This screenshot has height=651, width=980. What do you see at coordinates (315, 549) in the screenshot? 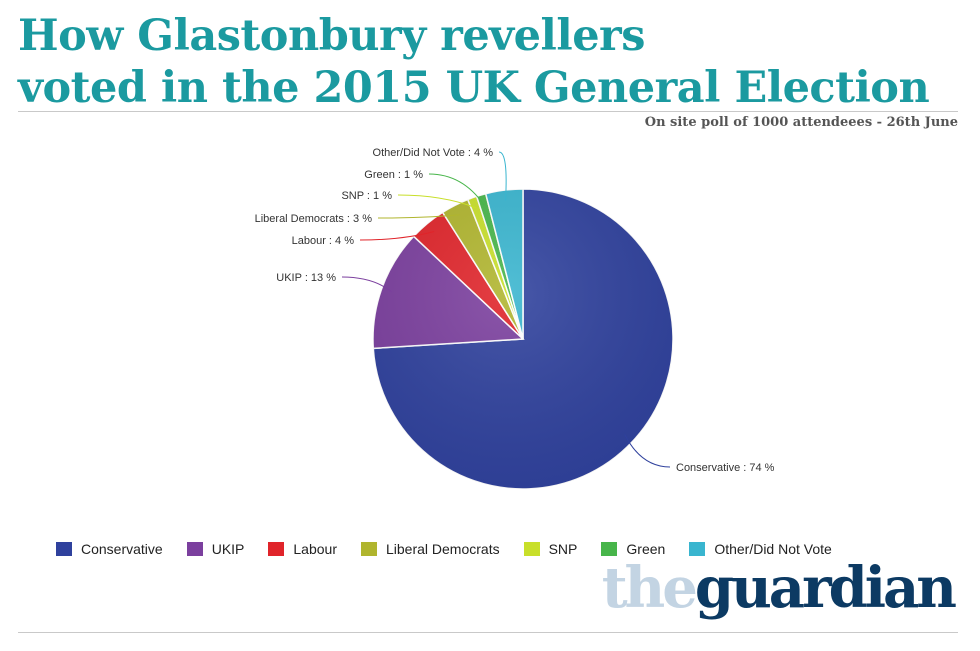
I see `legend-label: Labour` at bounding box center [315, 549].